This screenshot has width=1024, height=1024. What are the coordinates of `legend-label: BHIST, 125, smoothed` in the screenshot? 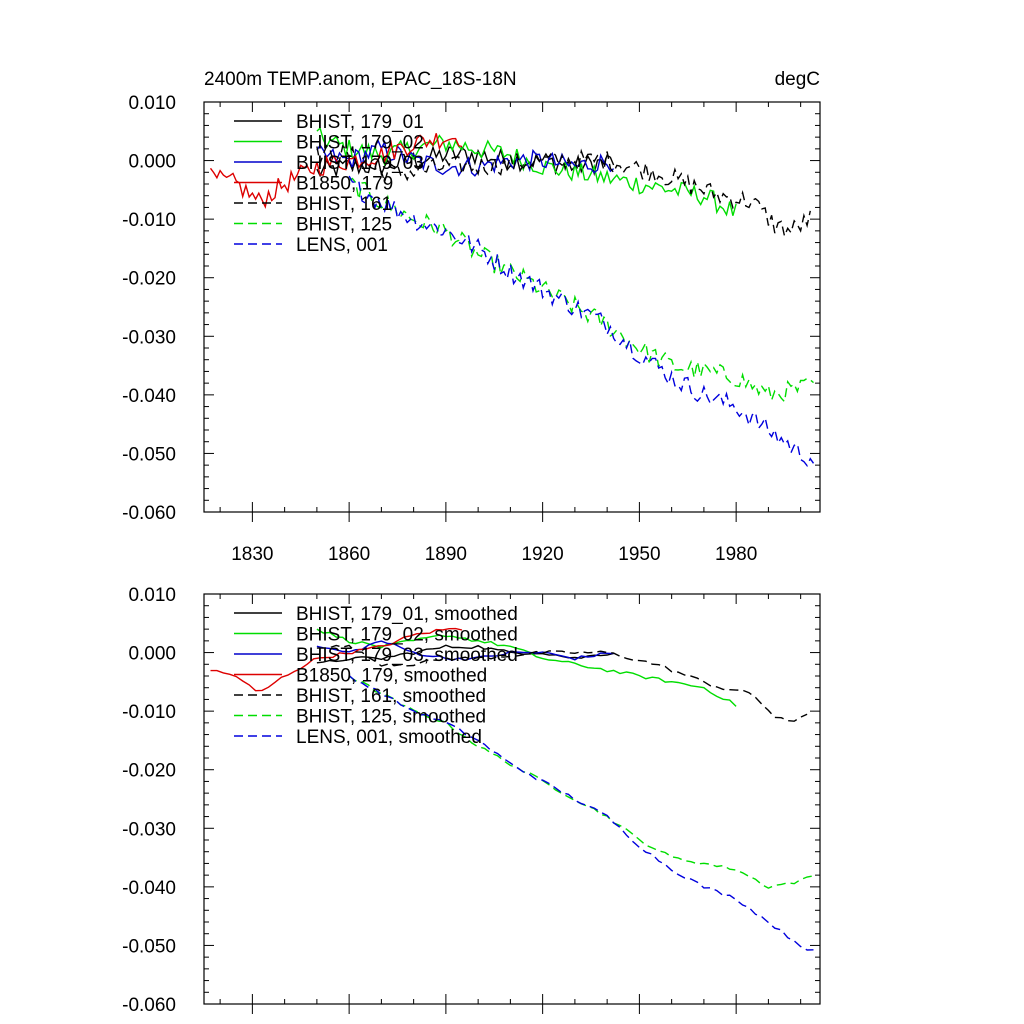 It's located at (391, 717).